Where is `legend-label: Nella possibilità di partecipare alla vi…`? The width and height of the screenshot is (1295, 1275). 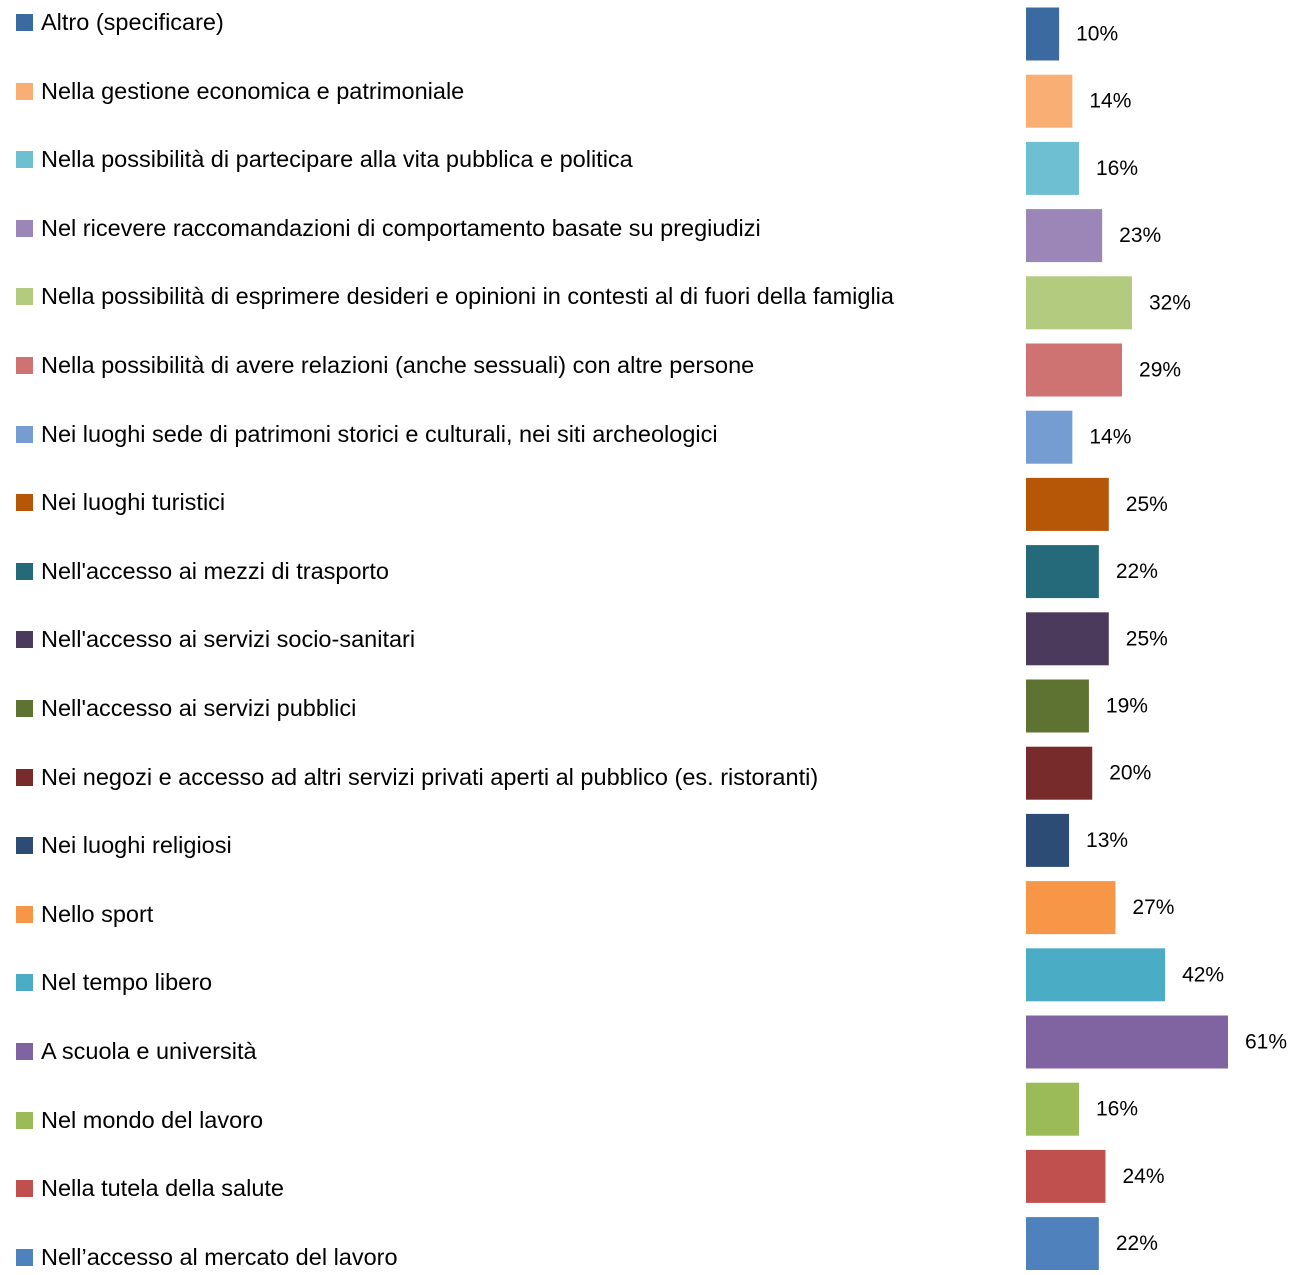
legend-label: Nella possibilità di partecipare alla vi… is located at coordinates (337, 159).